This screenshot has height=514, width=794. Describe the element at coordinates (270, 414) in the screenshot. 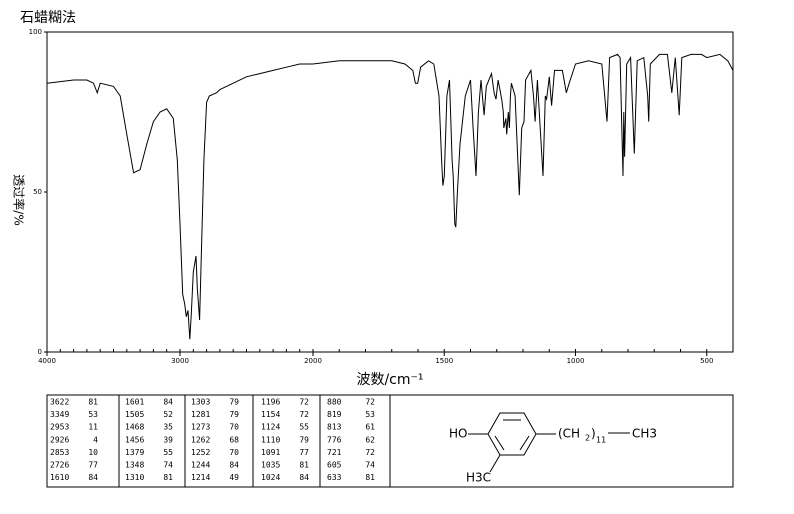

I see `peak-wavenumber: 1154` at that location.